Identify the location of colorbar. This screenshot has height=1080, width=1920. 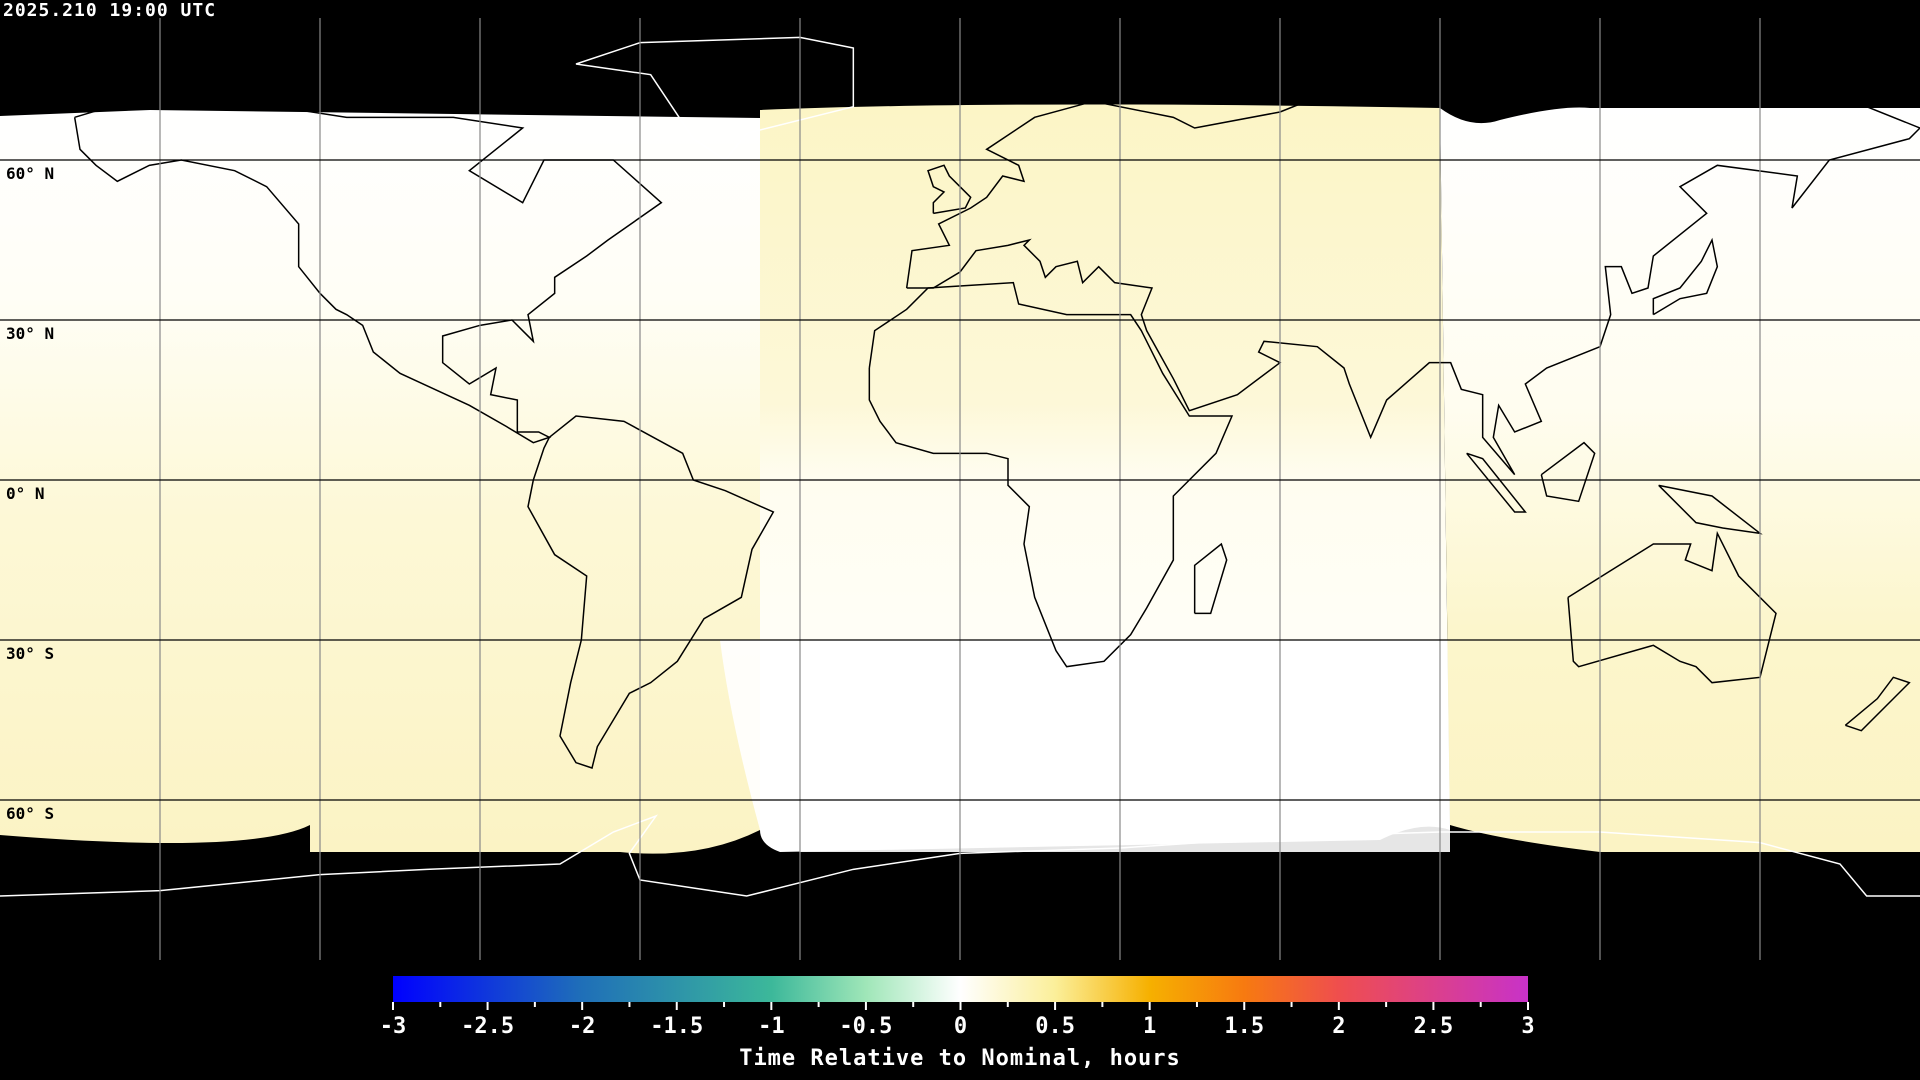
(960, 993).